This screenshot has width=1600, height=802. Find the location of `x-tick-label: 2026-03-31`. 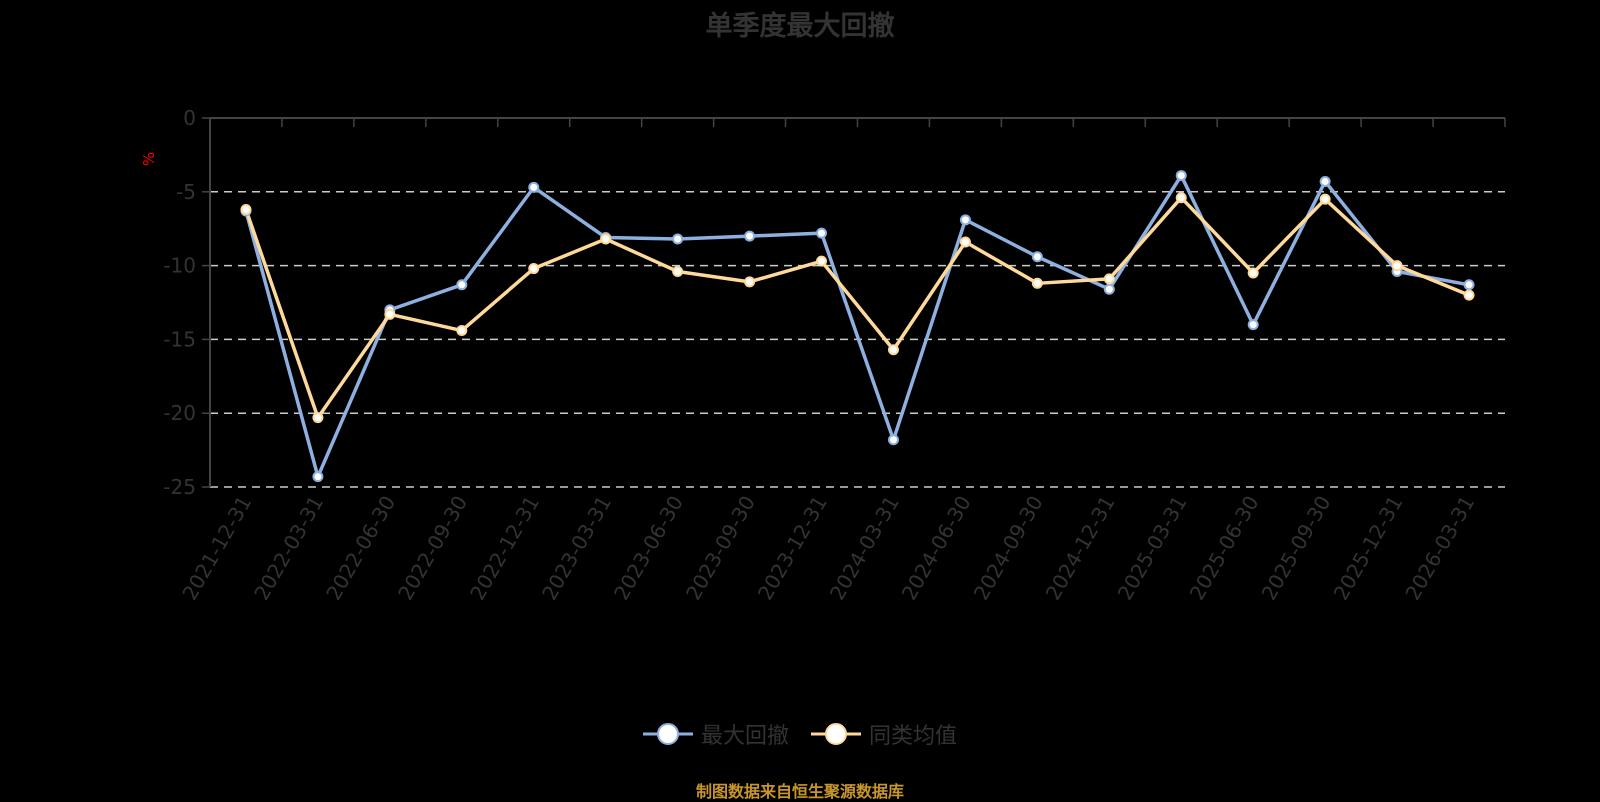

x-tick-label: 2026-03-31 is located at coordinates (1439, 548).